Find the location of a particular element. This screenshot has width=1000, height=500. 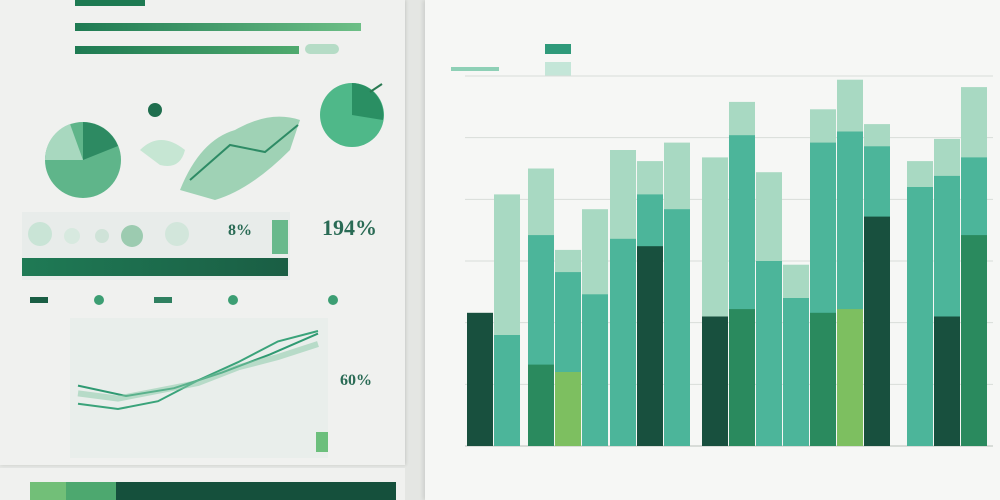

line-chart-card is located at coordinates (199, 388).